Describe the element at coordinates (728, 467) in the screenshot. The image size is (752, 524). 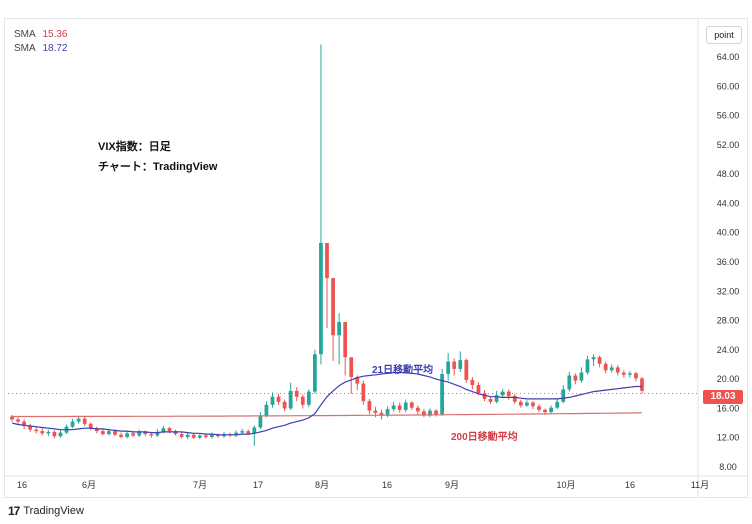
I see `y-tick-label: 8.00` at that location.